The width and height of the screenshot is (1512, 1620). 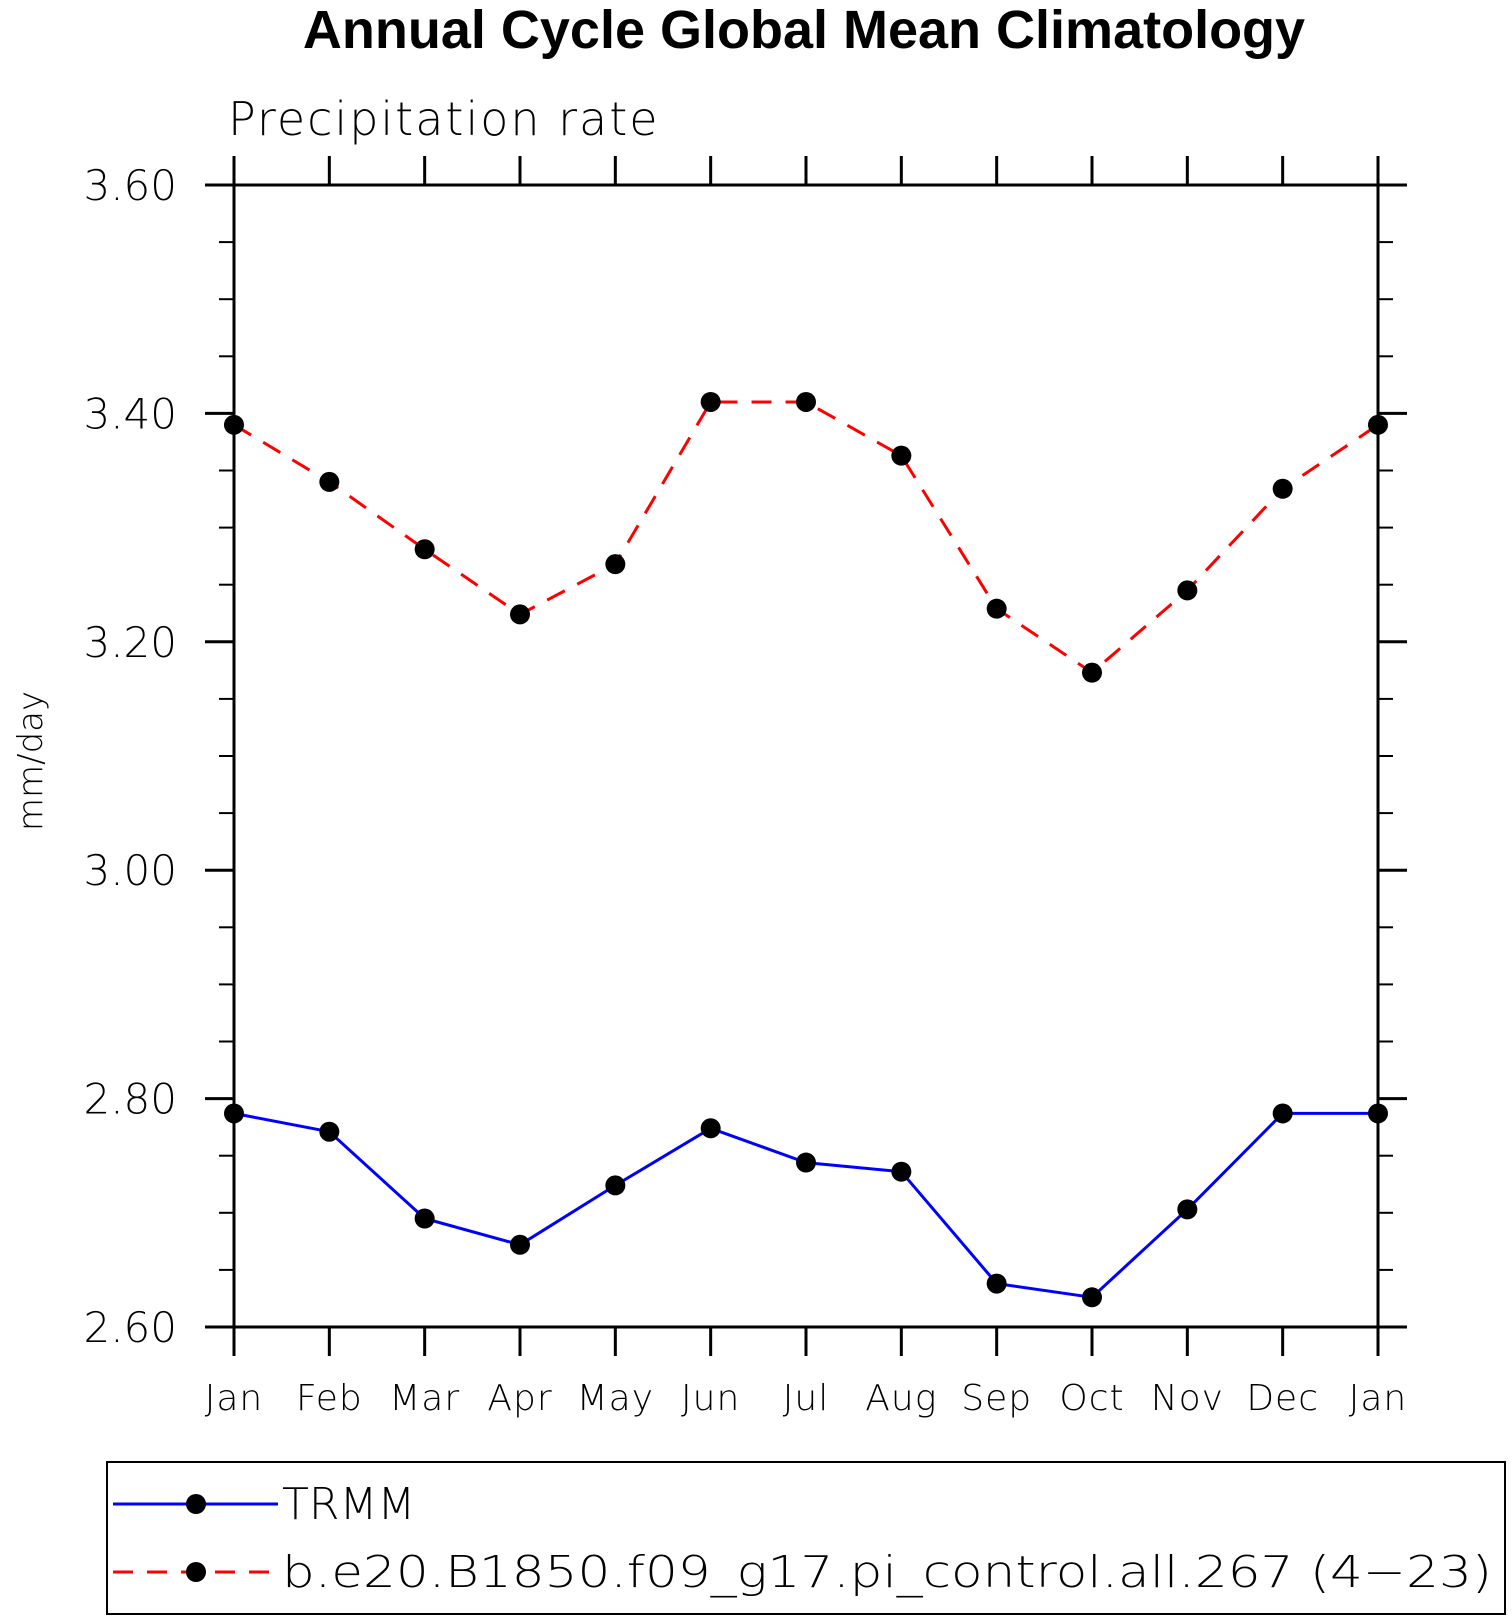 I want to click on y-tick-label: 2.80, so click(x=130, y=1099).